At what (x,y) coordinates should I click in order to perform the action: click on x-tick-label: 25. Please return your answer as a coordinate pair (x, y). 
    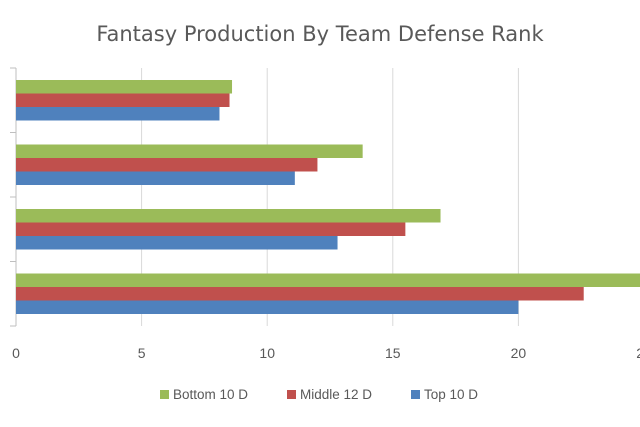
    Looking at the image, I should click on (638, 353).